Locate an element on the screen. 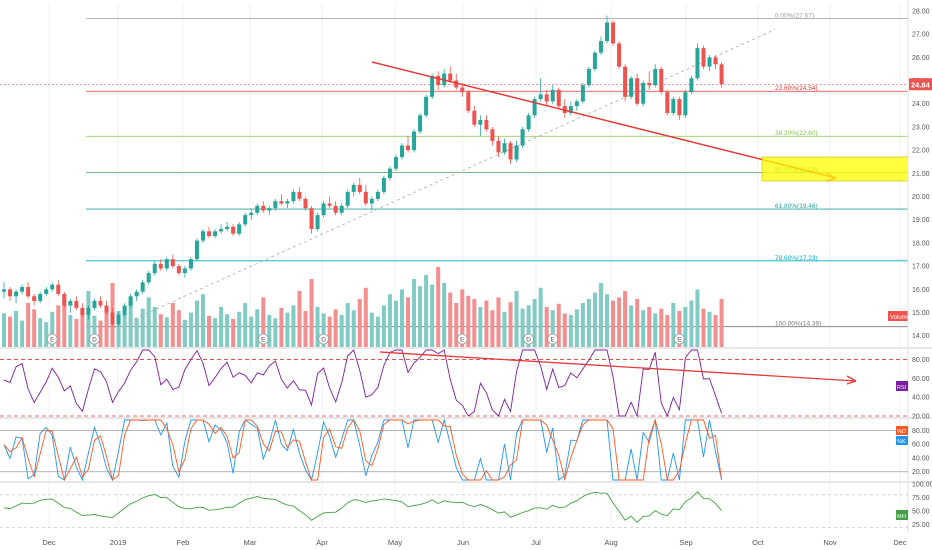 The image size is (932, 550). stoch-k-line is located at coordinates (363, 450).